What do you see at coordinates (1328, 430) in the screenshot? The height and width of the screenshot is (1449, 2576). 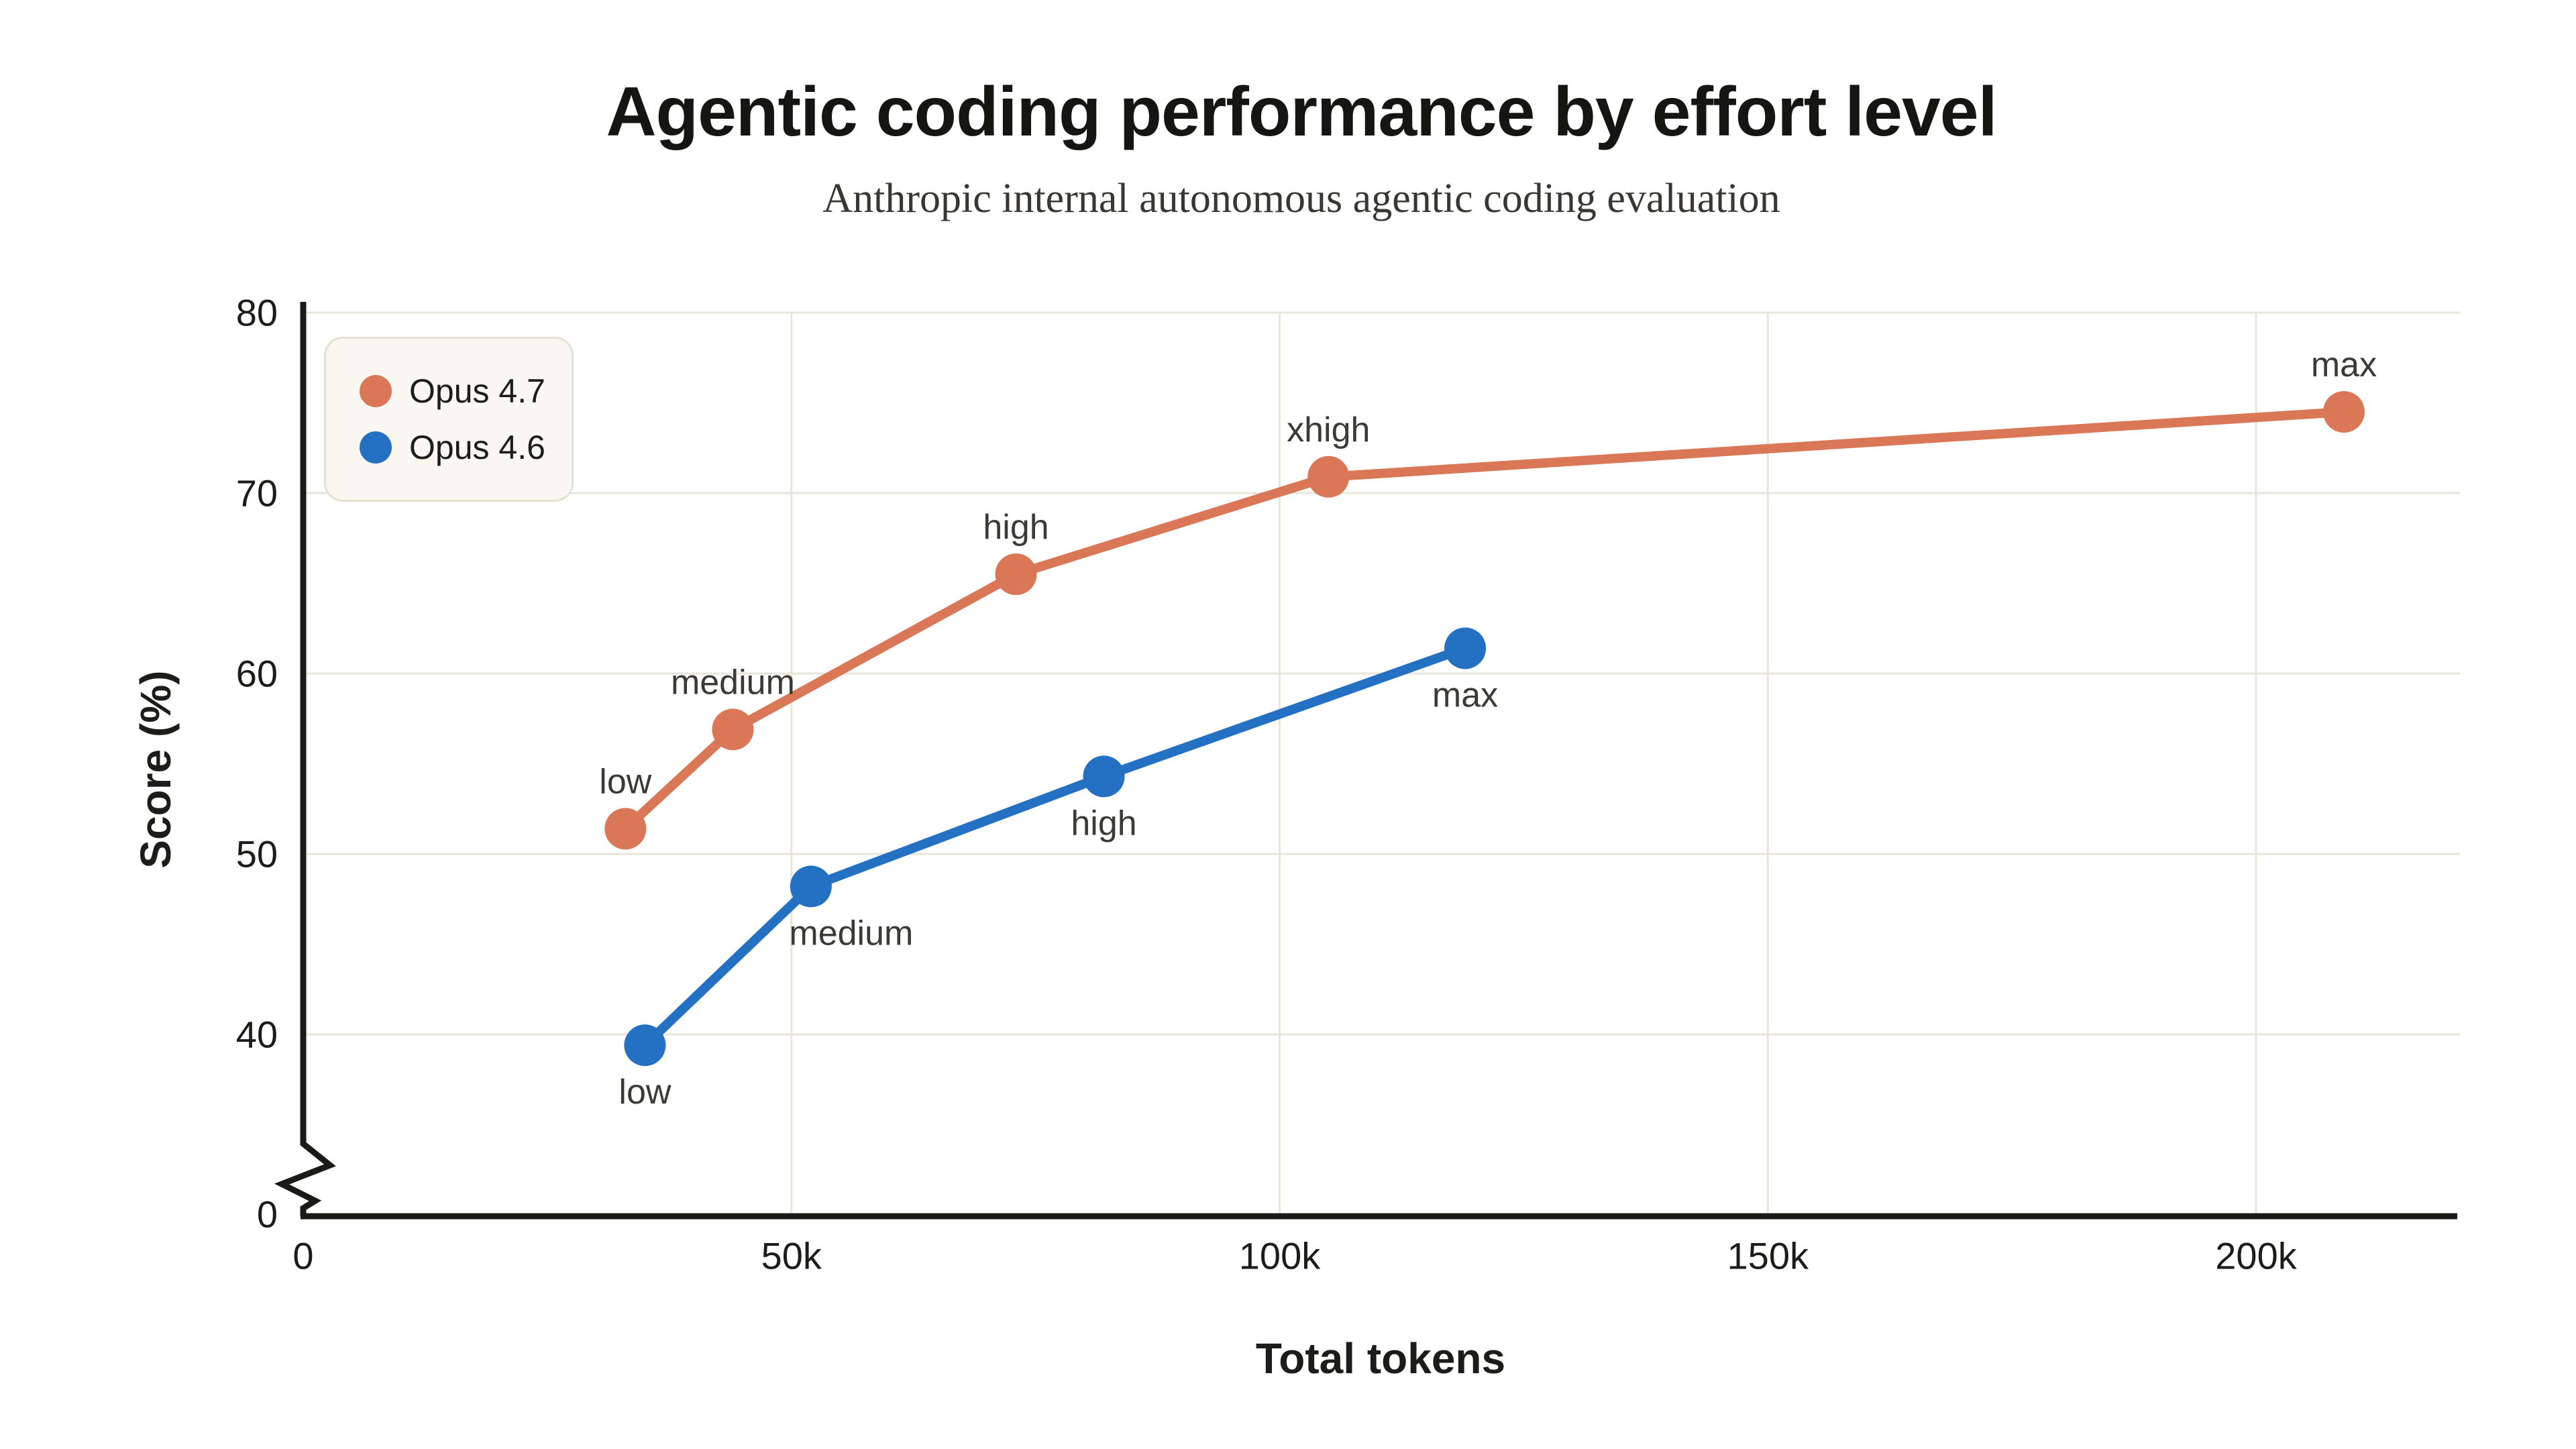 I see `point-label-xhigh: xhigh` at bounding box center [1328, 430].